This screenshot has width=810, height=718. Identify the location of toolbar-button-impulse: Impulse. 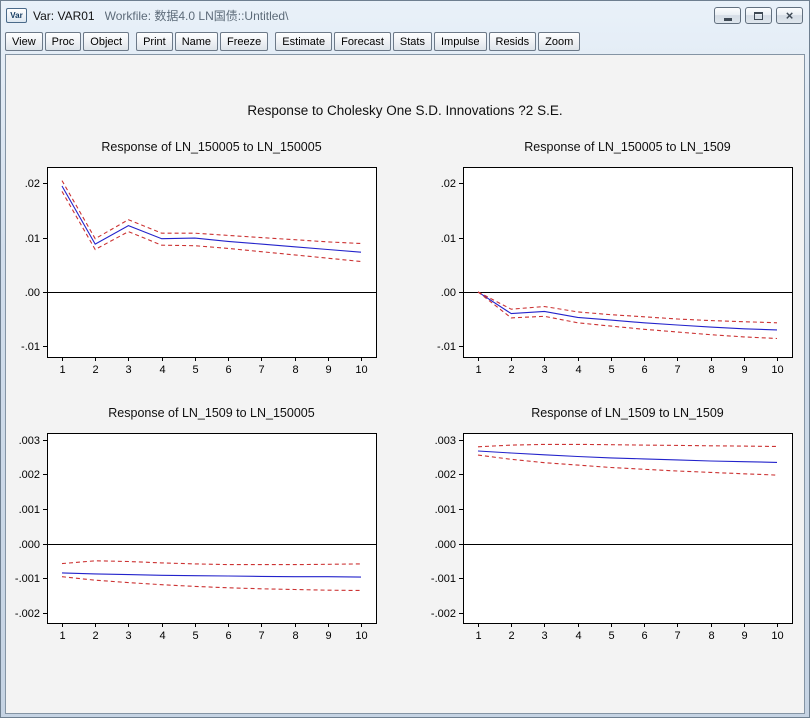
(460, 41).